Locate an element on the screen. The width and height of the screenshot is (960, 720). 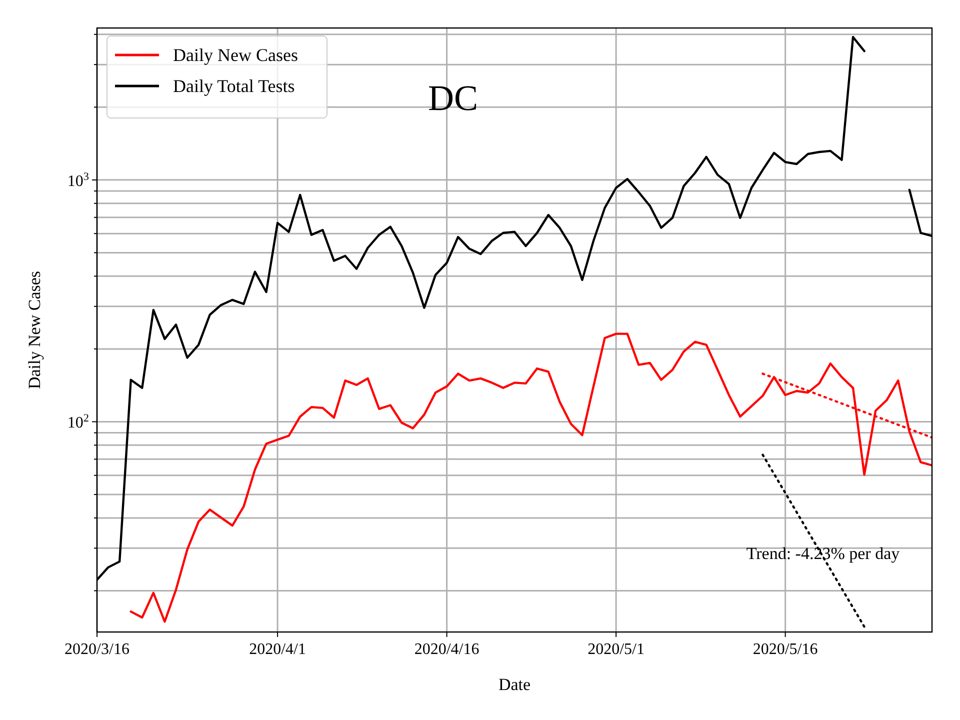
x-axis-title: Date is located at coordinates (514, 684).